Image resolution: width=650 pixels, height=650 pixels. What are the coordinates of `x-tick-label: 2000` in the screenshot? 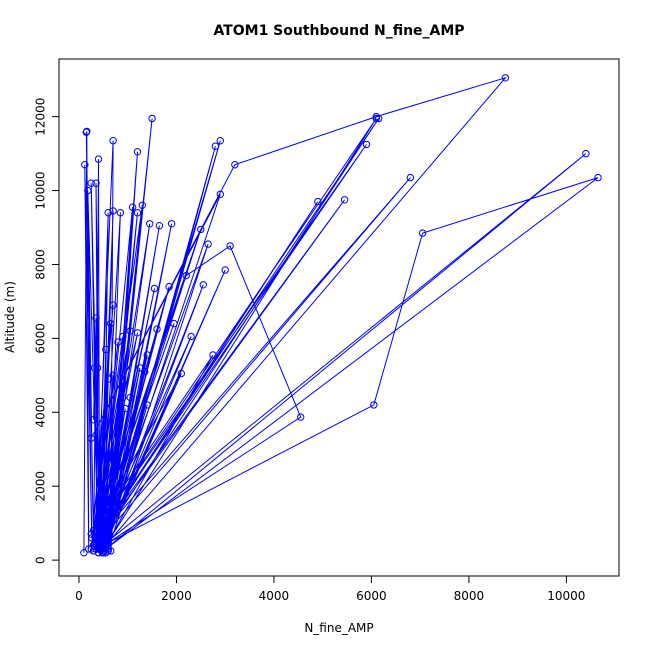 It's located at (176, 596).